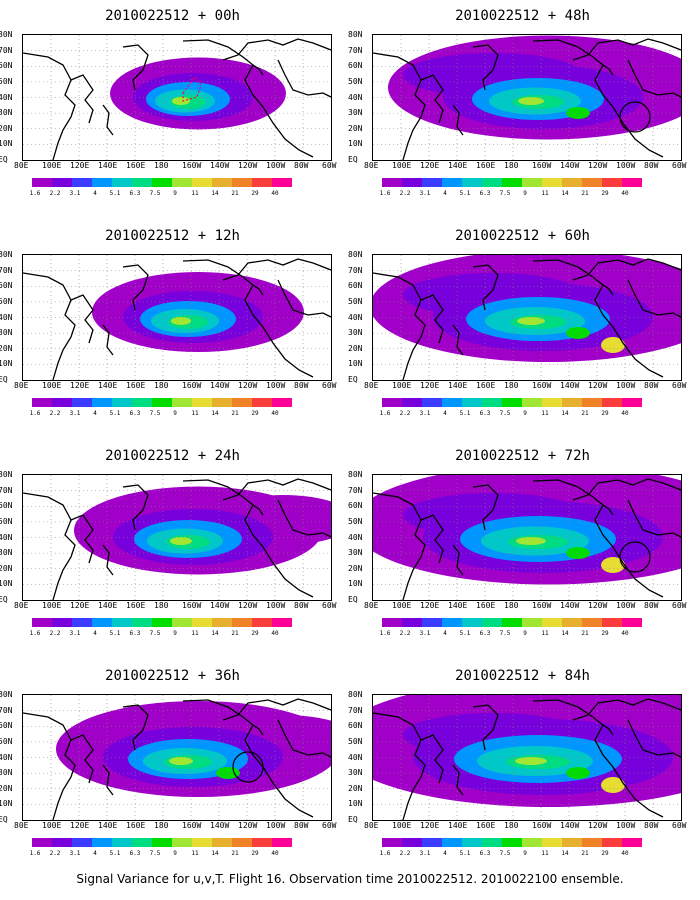 The width and height of the screenshot is (700, 900). What do you see at coordinates (405, 853) in the screenshot?
I see `colorbar-tick-label: 2.2` at bounding box center [405, 853].